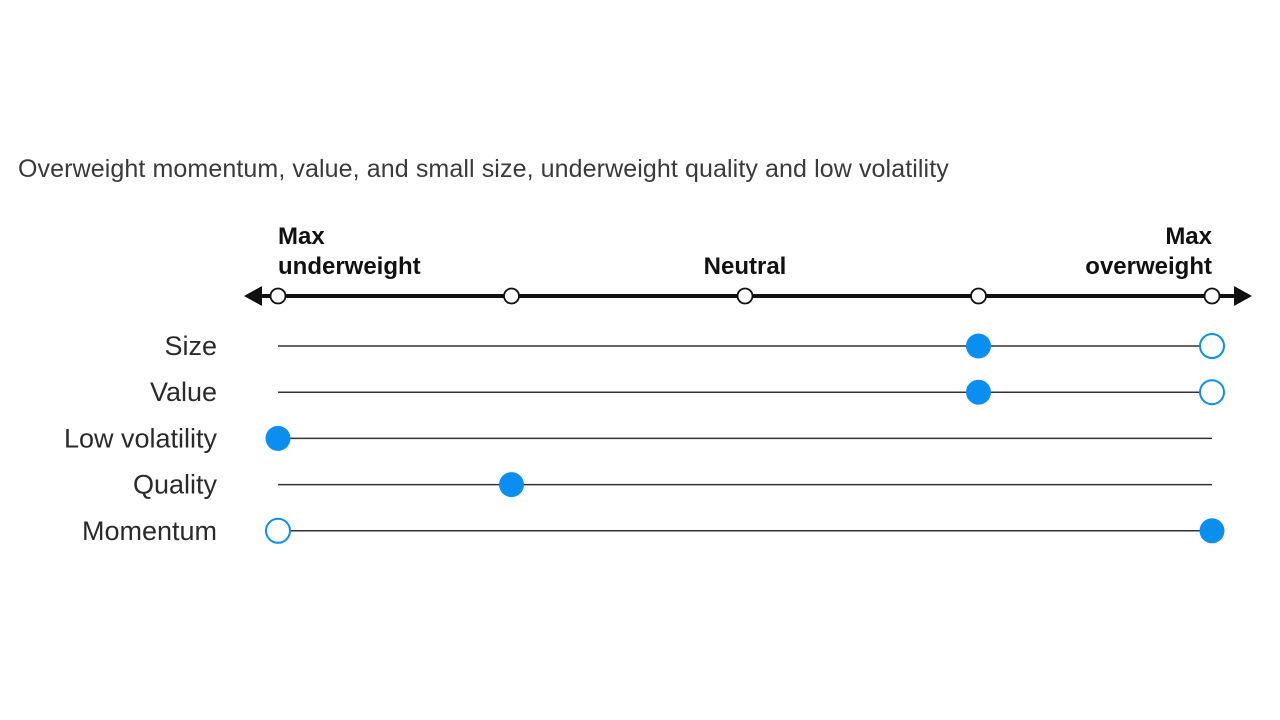 The width and height of the screenshot is (1280, 720). Describe the element at coordinates (149, 531) in the screenshot. I see `factor-label: Momentum` at that location.